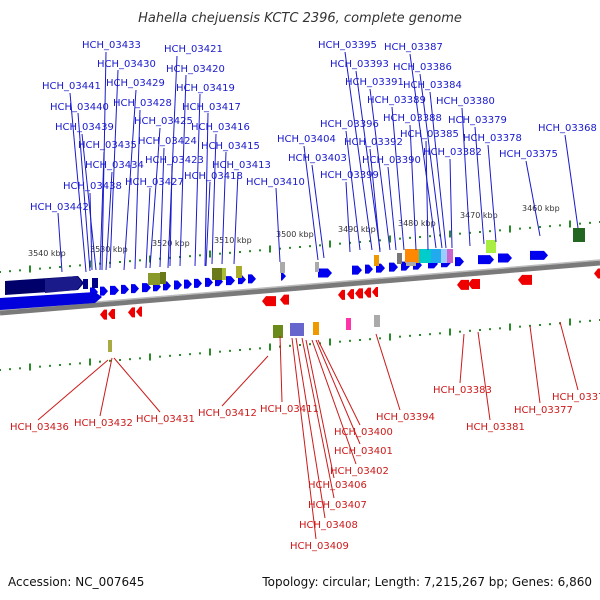 This screenshot has width=600, height=600. What do you see at coordinates (543, 410) in the screenshot?
I see `gene-label: HCH_03377` at bounding box center [543, 410].